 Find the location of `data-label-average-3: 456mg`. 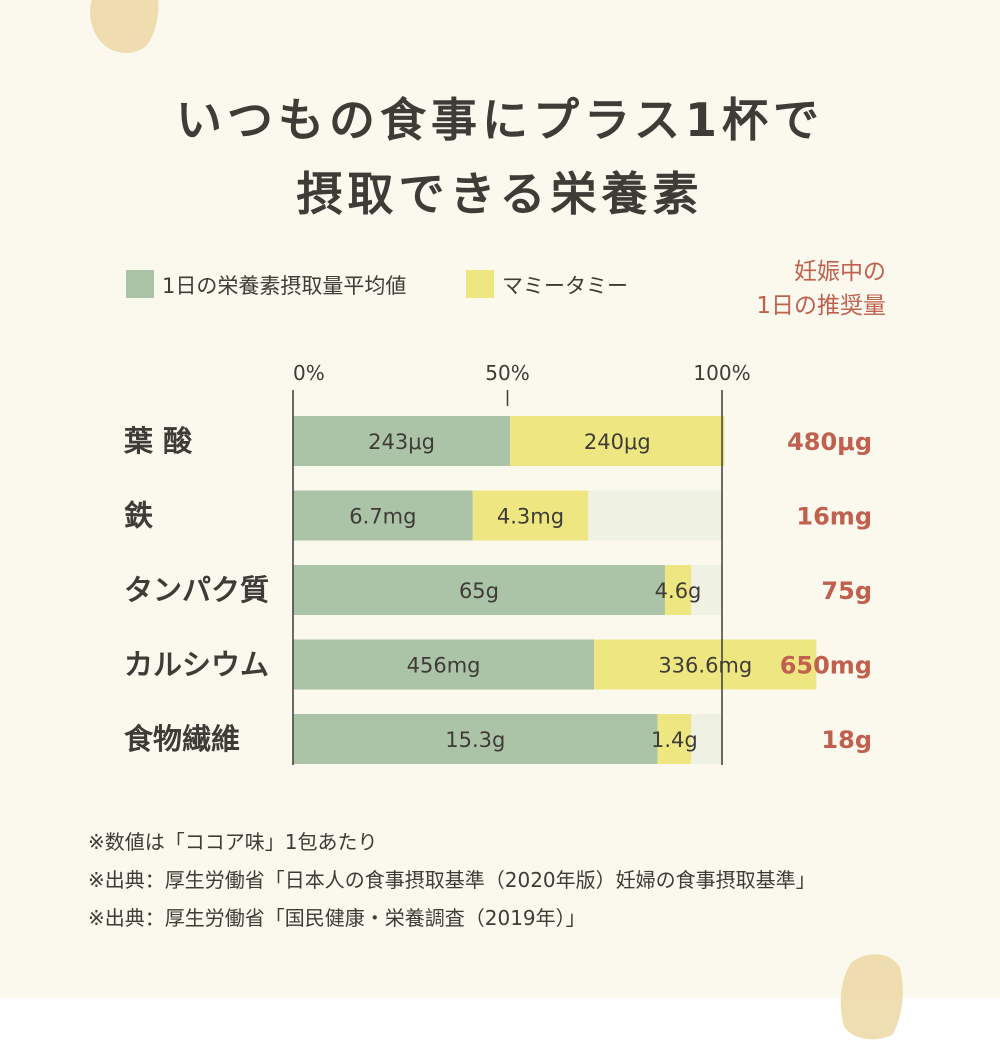

data-label-average-3: 456mg is located at coordinates (444, 666).